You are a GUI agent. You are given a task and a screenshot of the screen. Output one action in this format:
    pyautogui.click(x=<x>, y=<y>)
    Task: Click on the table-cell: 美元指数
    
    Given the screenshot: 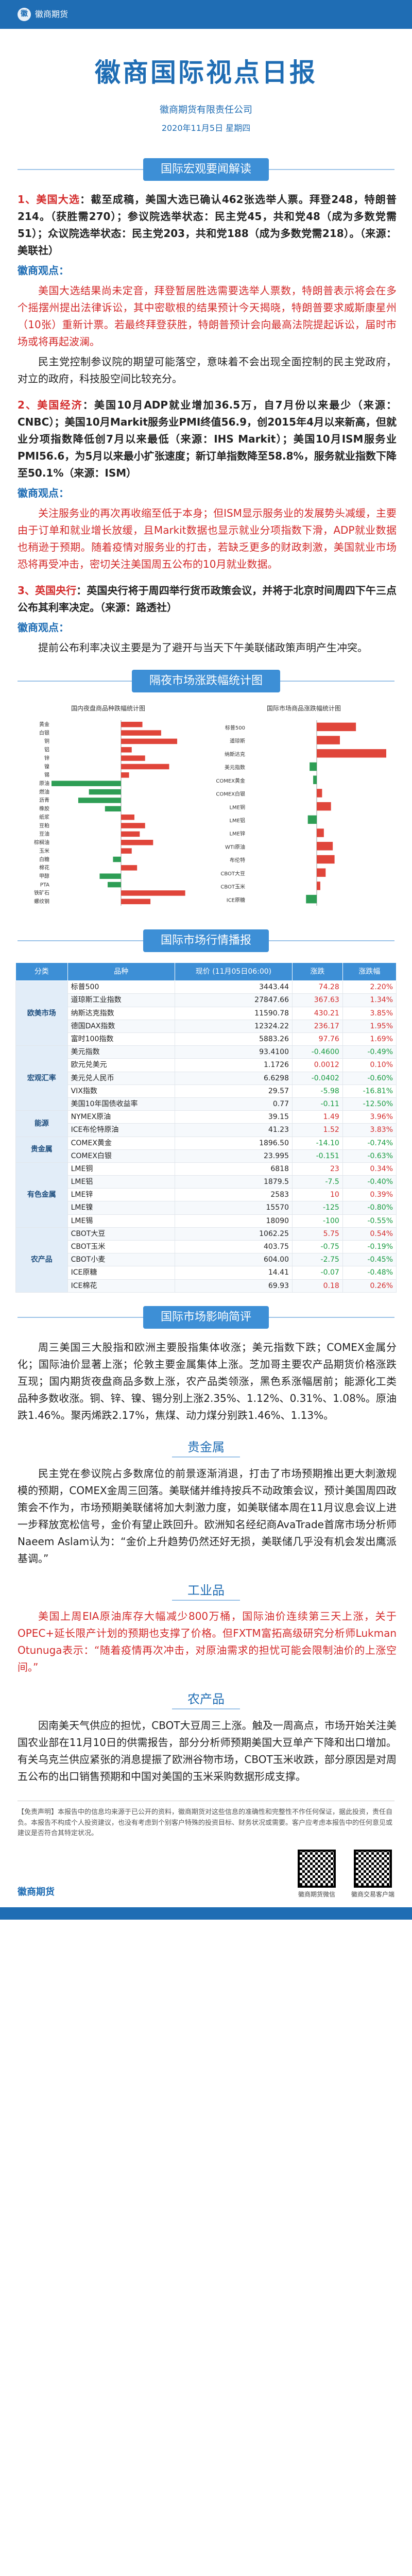 What is the action you would take?
    pyautogui.click(x=121, y=1052)
    